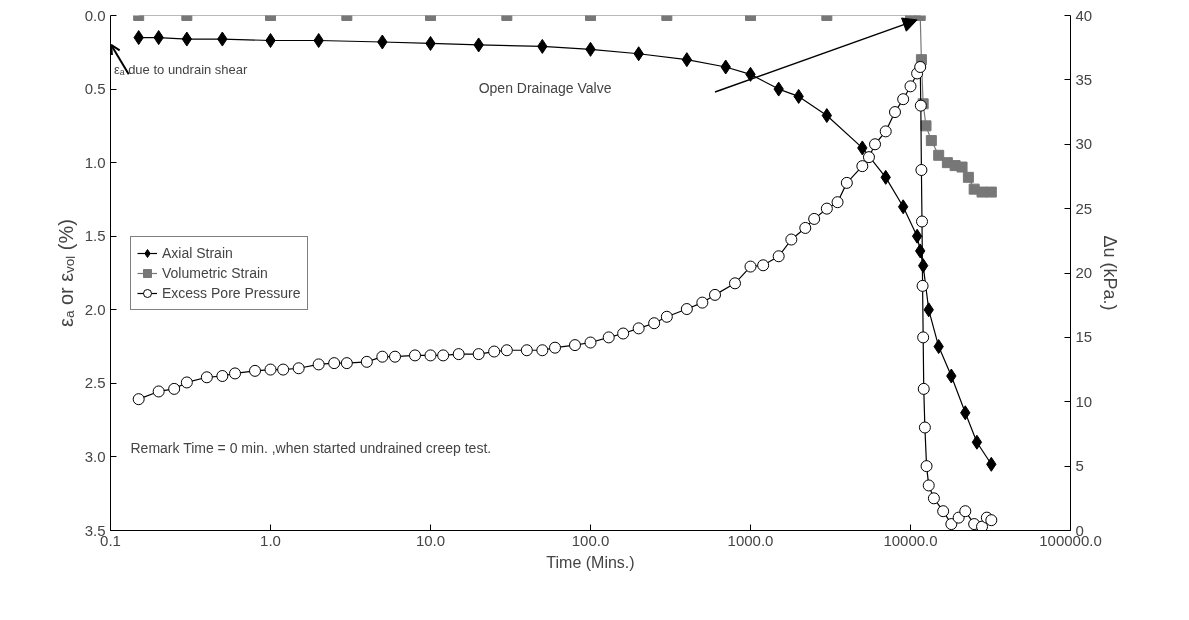 The width and height of the screenshot is (1189, 620). What do you see at coordinates (1084, 272) in the screenshot?
I see `y2-tick-label: 20` at bounding box center [1084, 272].